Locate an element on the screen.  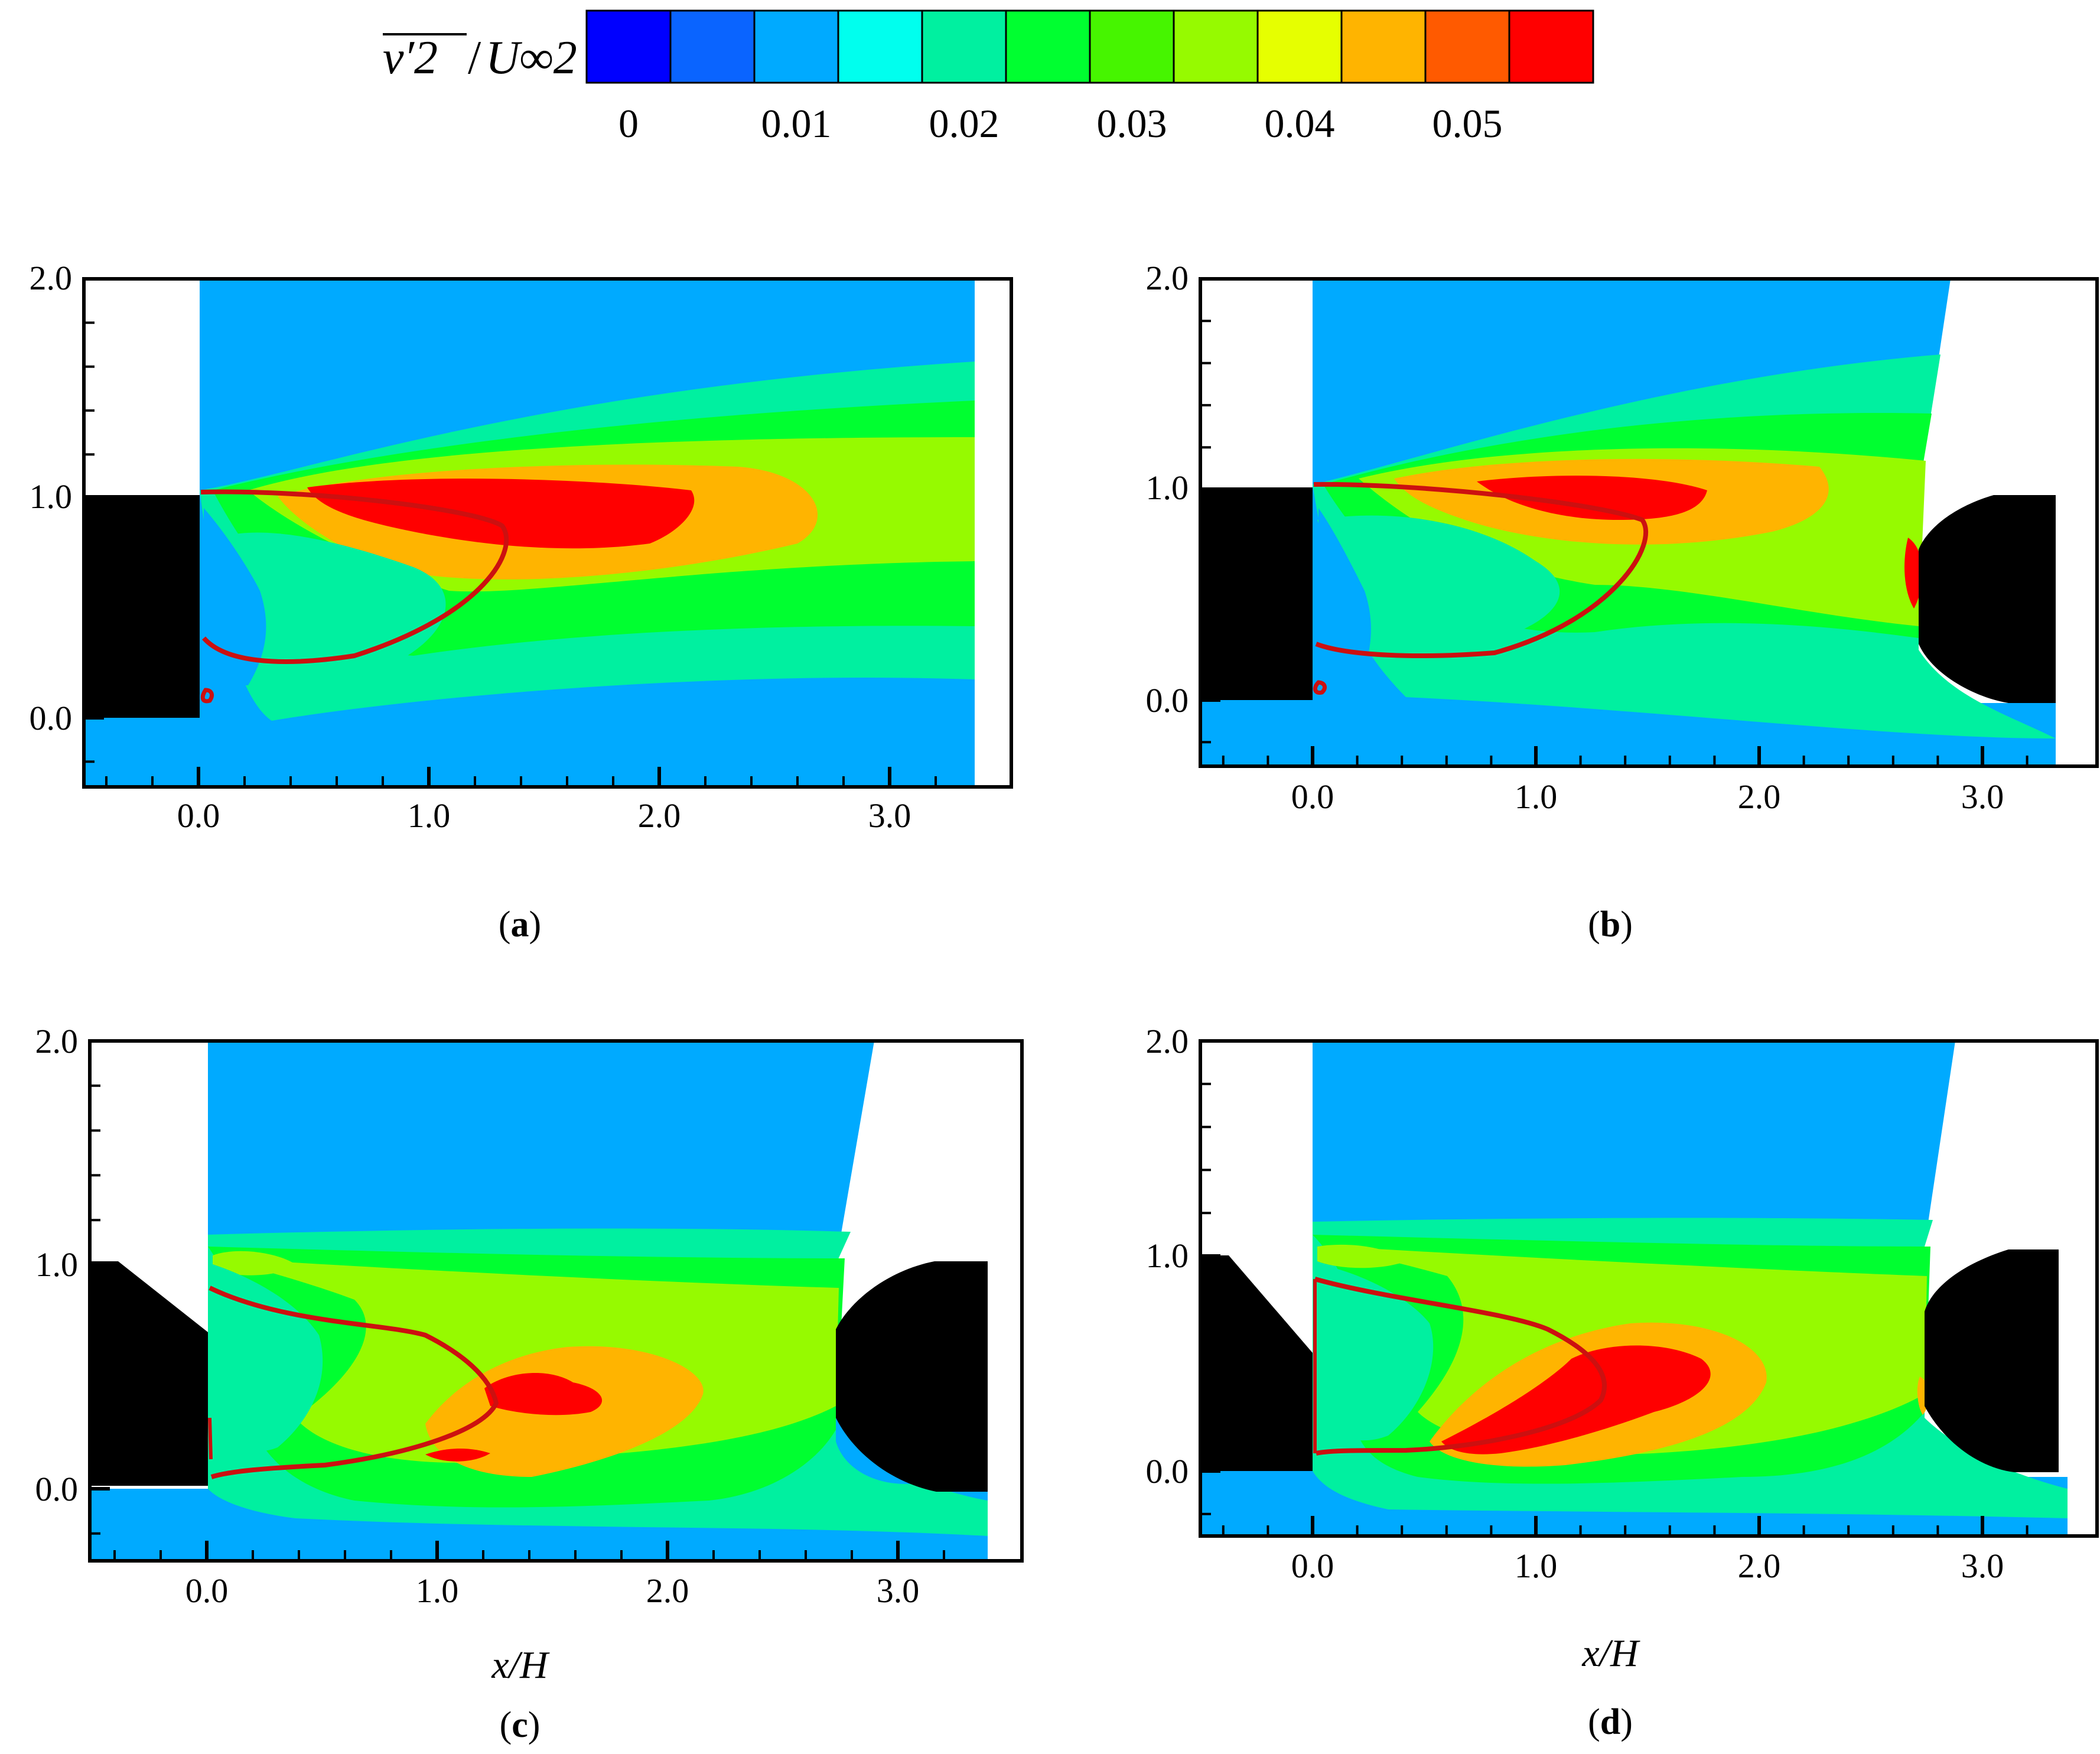
panel-c-field is located at coordinates (556, 1301).